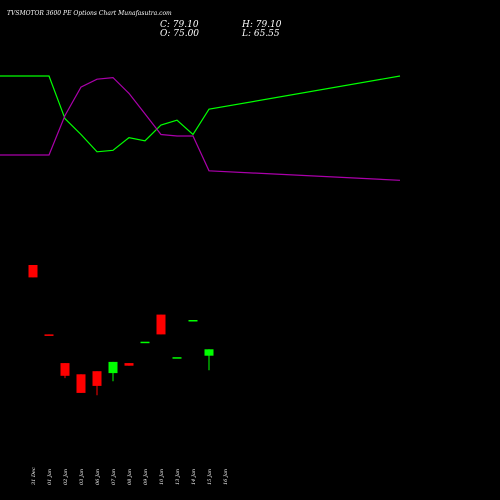 The height and width of the screenshot is (500, 500). Describe the element at coordinates (114, 477) in the screenshot. I see `x-tick-label: 07 Jan` at that location.